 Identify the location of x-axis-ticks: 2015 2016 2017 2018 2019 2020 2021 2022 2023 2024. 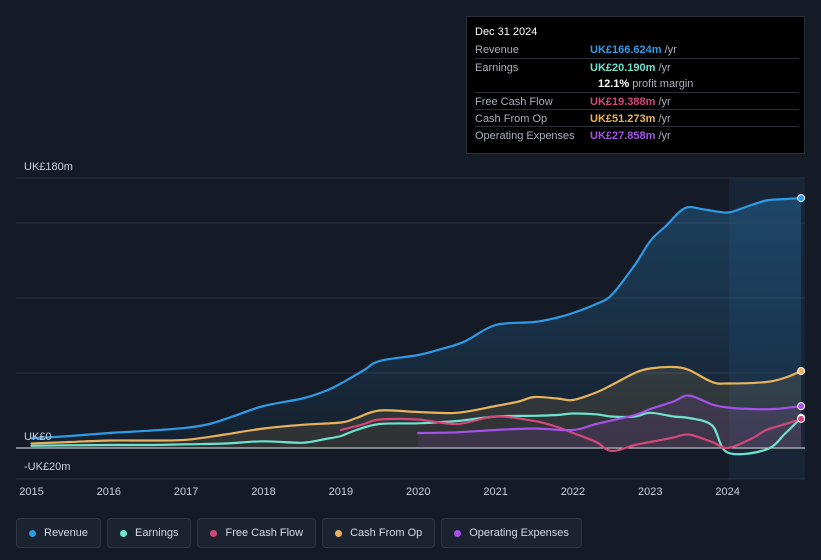
(379, 492).